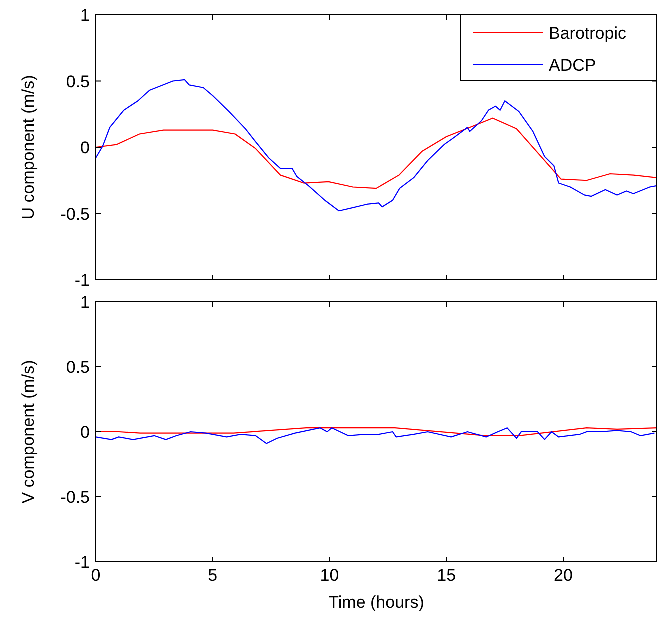 The width and height of the screenshot is (658, 621). Describe the element at coordinates (28, 432) in the screenshot. I see `y-axis-title: V component (m/s)` at that location.